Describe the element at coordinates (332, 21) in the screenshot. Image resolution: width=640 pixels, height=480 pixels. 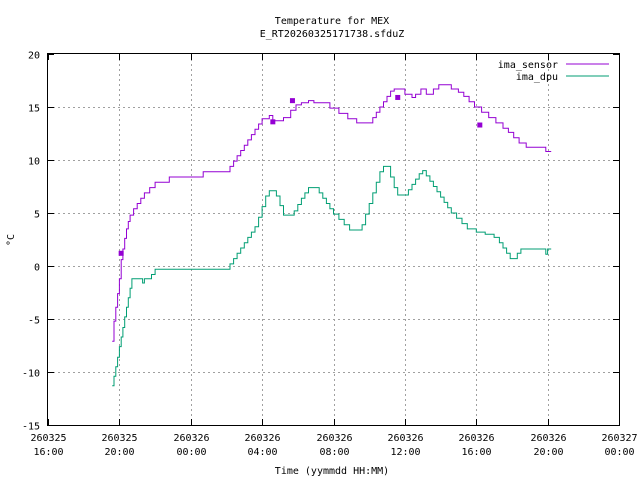
I see `chart-title: Temperature for MEX` at that location.